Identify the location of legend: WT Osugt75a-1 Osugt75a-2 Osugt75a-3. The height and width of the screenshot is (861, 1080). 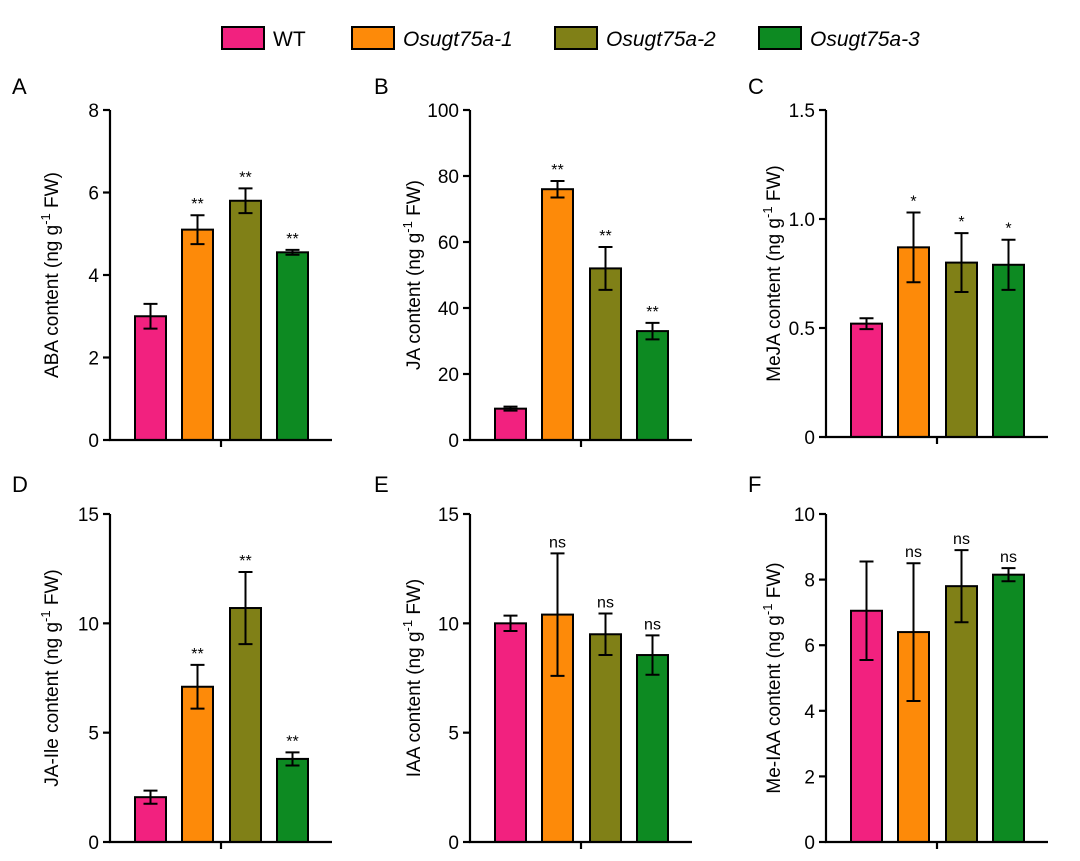
(570, 38).